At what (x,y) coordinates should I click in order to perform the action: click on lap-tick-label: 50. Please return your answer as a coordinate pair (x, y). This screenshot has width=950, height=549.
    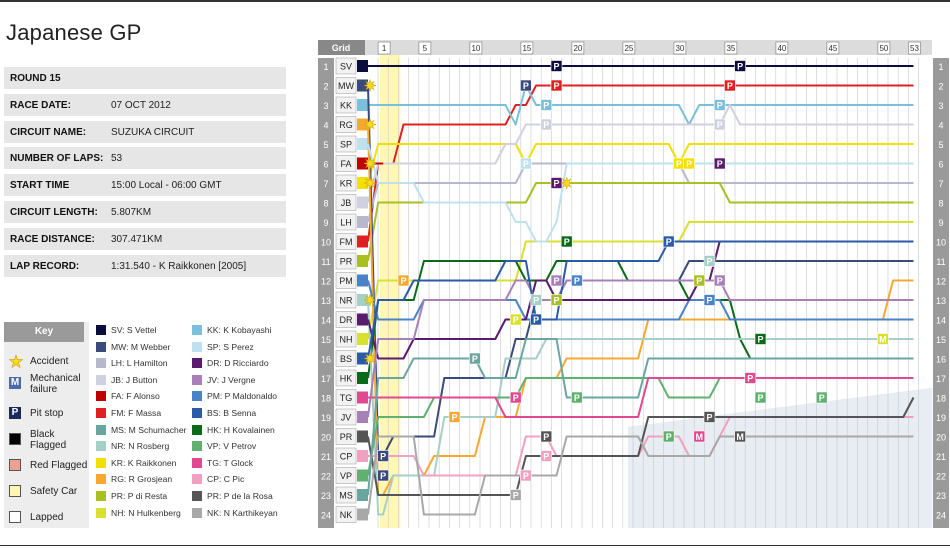
    Looking at the image, I should click on (883, 48).